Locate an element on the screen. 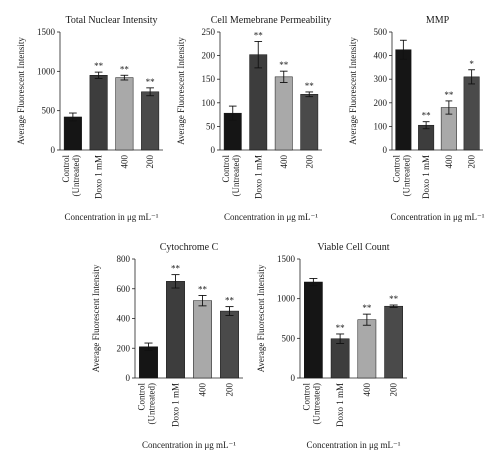  y-tick-label: 300 is located at coordinates (381, 79).